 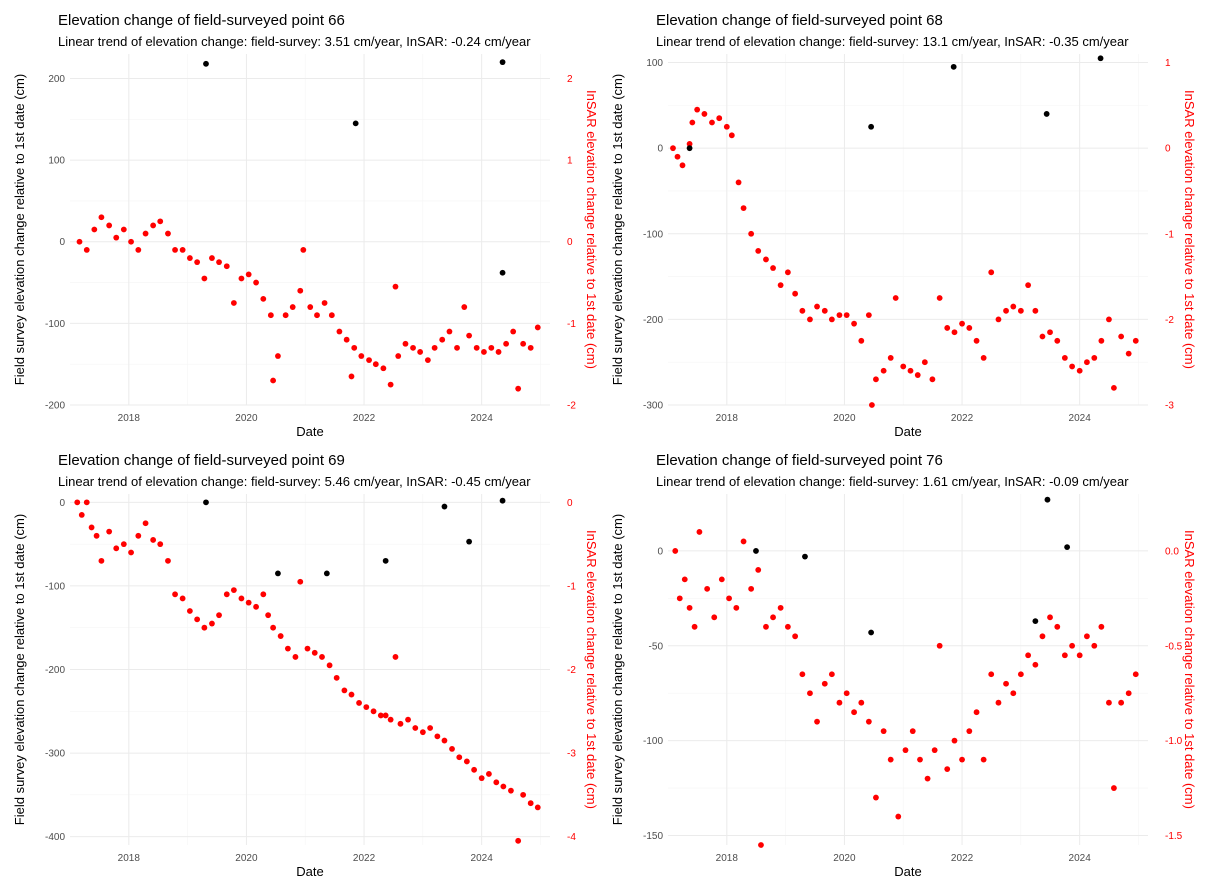 I want to click on y-tick-label: -400, so click(x=55, y=837).